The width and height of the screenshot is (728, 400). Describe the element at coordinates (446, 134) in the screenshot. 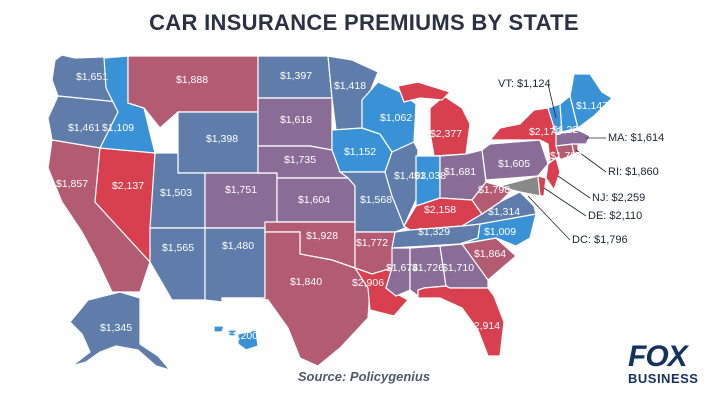

I see `value-label-mi: $2,377` at that location.